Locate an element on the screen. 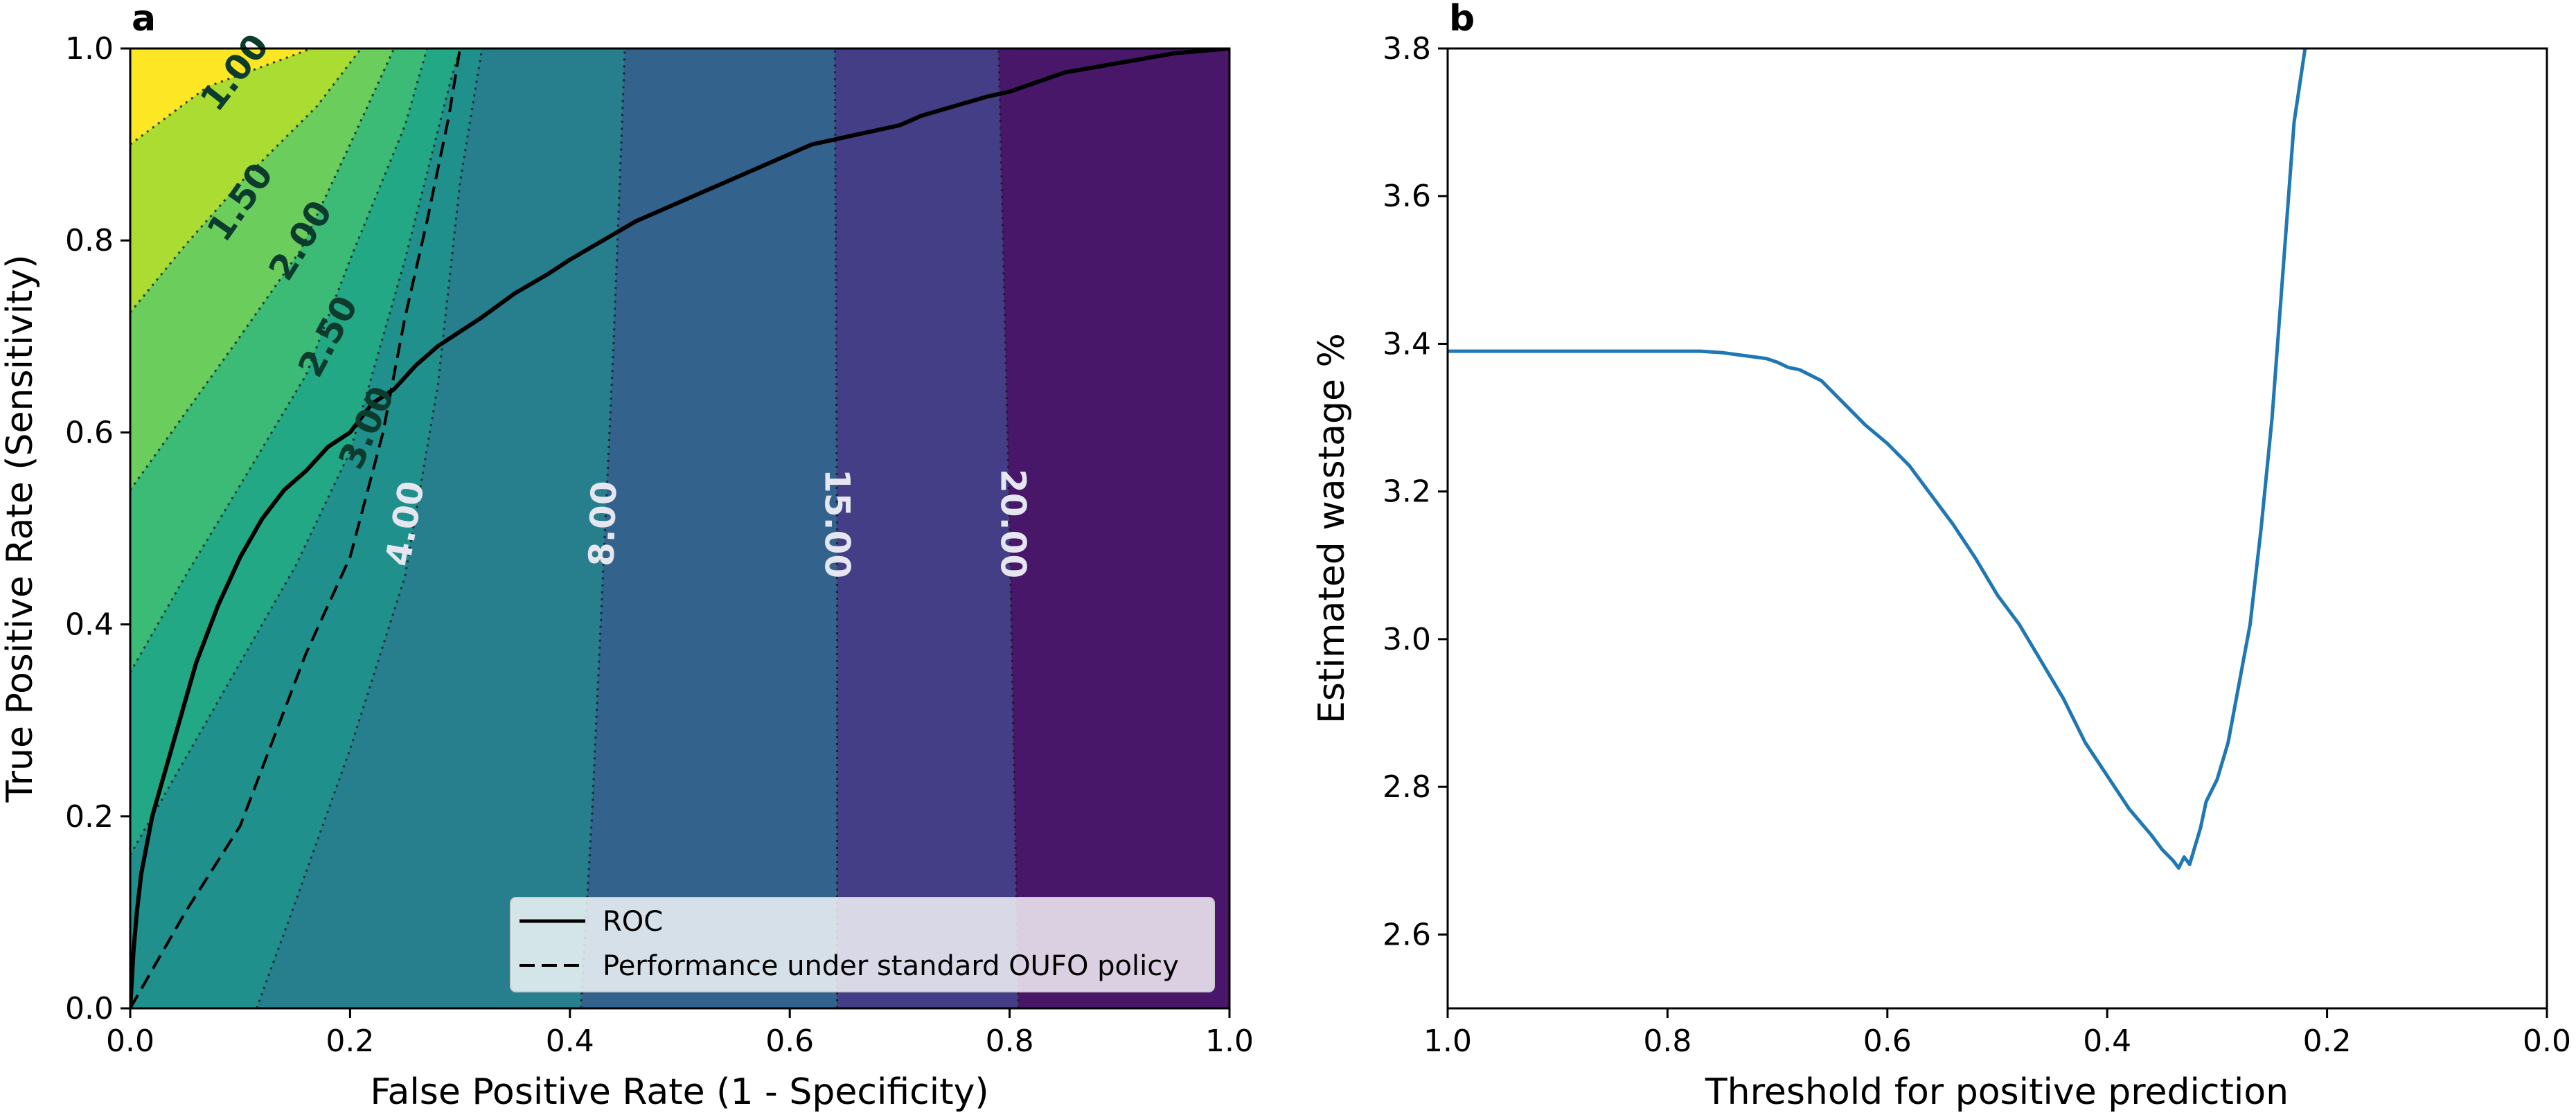  panel-letter-a: a is located at coordinates (144, 19).